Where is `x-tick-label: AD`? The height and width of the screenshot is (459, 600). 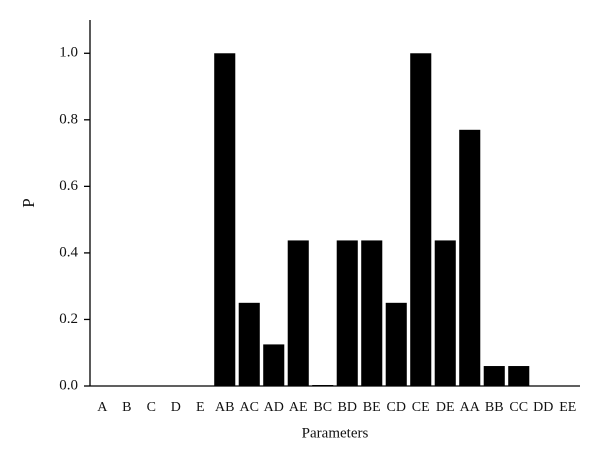 x-tick-label: AD is located at coordinates (274, 407).